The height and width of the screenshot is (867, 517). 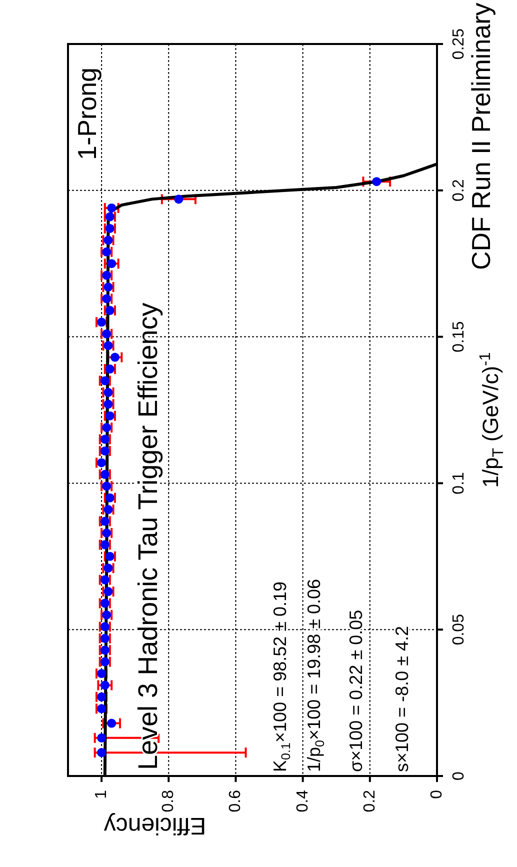 What do you see at coordinates (402, 699) in the screenshot?
I see `annotation: s×100 = -8.0 ± 4.2` at bounding box center [402, 699].